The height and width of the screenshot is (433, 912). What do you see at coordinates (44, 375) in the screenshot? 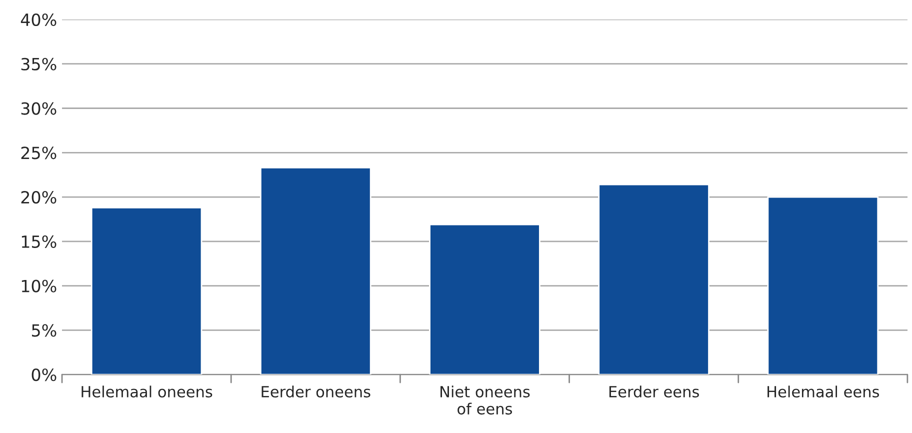
I see `y-tick-label: 0%` at bounding box center [44, 375].